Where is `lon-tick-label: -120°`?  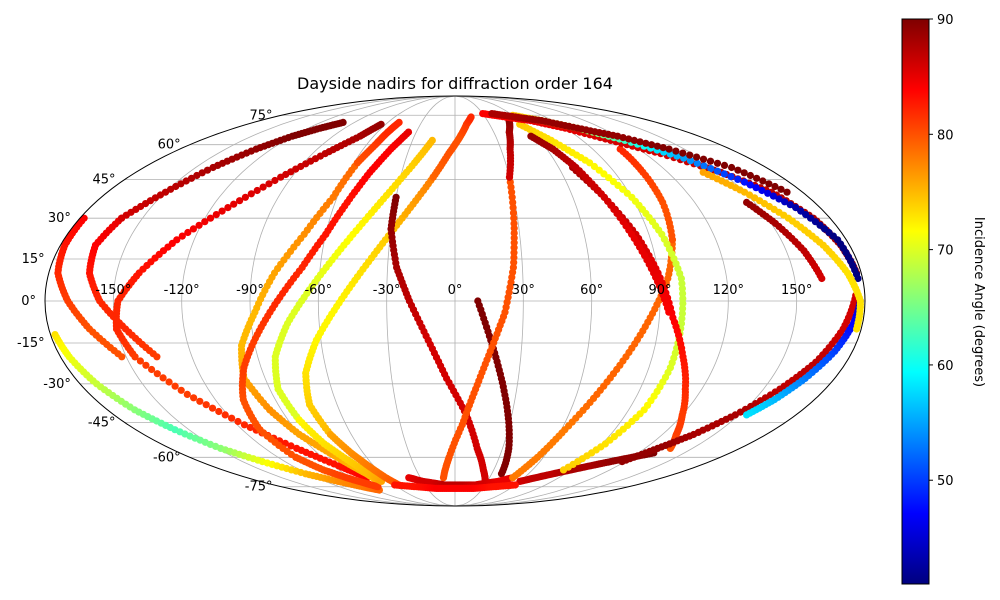
lon-tick-label: -120° is located at coordinates (182, 290).